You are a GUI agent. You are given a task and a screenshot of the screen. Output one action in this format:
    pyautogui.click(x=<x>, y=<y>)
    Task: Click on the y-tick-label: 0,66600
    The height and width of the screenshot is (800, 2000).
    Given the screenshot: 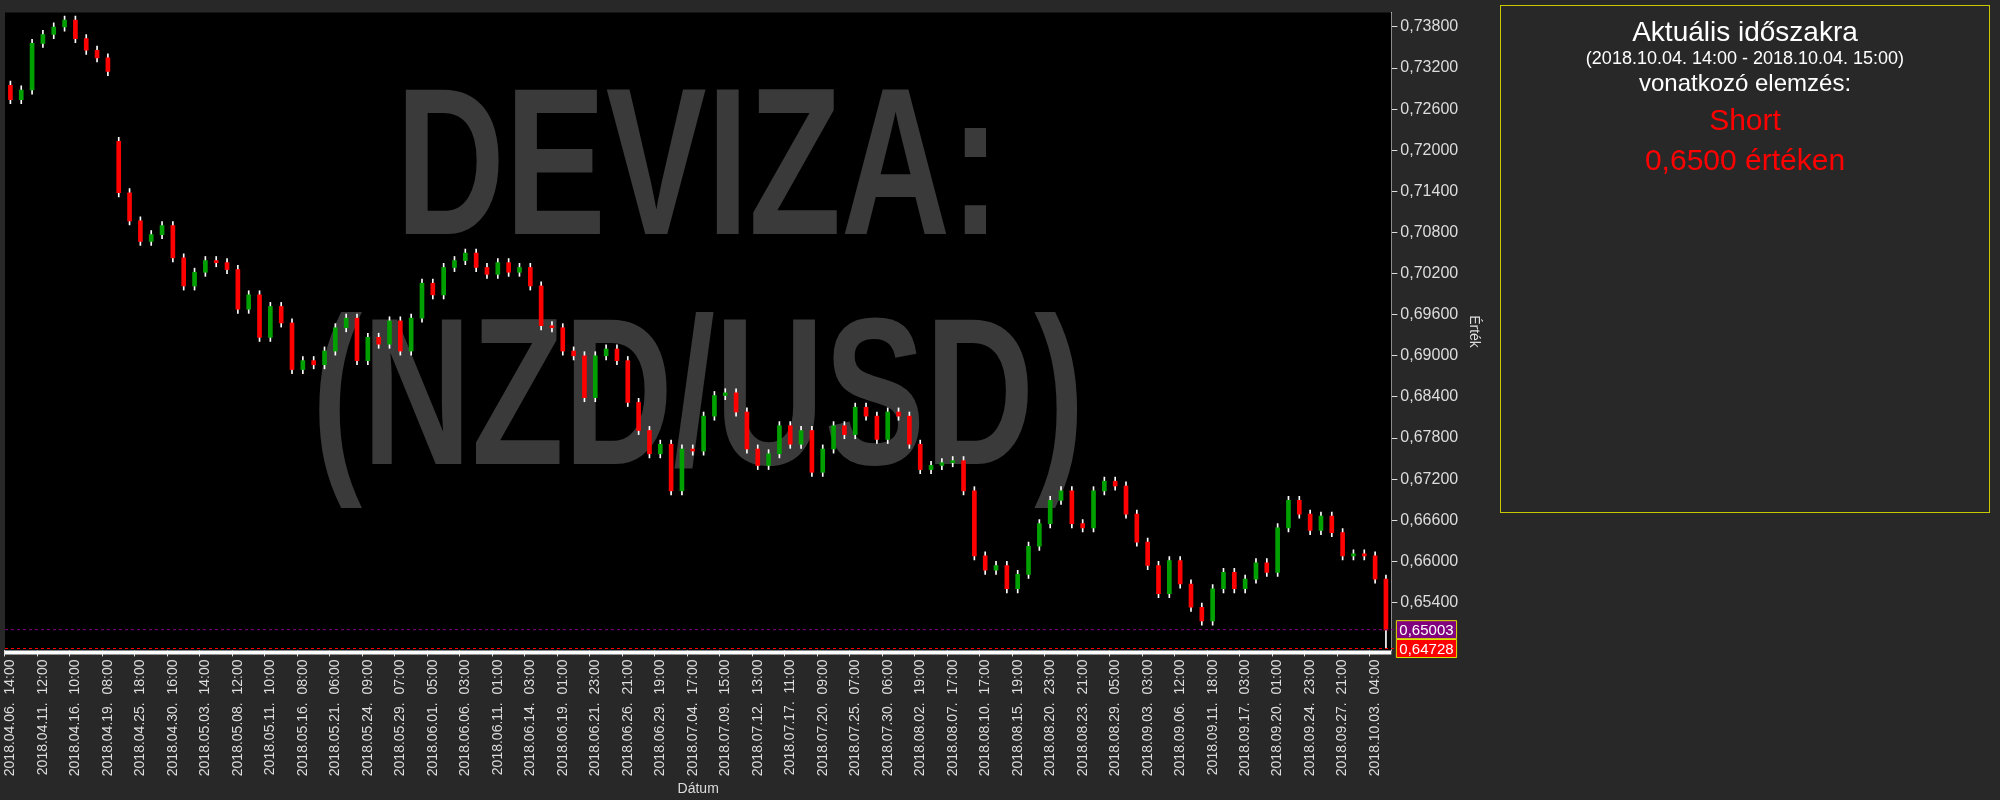 What is the action you would take?
    pyautogui.click(x=1429, y=519)
    